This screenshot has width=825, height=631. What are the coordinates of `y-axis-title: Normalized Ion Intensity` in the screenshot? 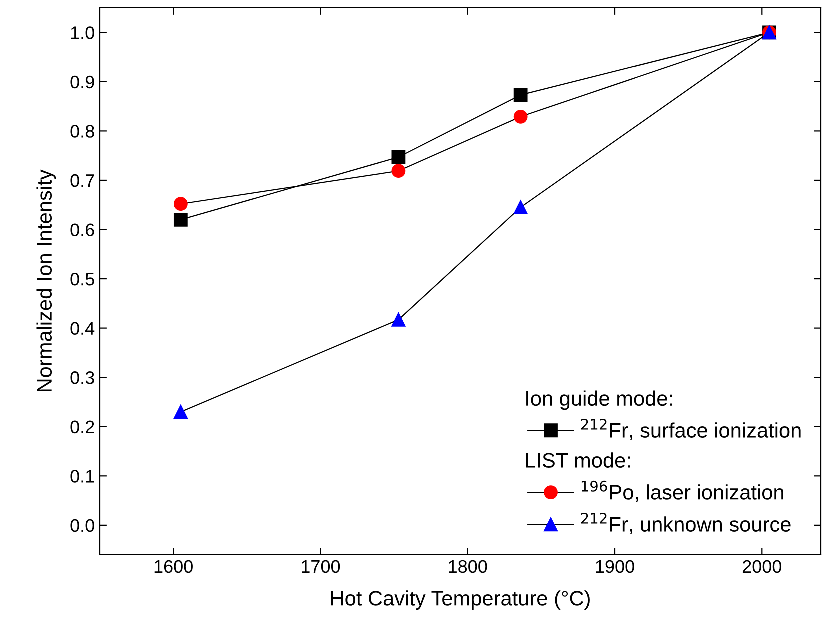 It's located at (46, 281).